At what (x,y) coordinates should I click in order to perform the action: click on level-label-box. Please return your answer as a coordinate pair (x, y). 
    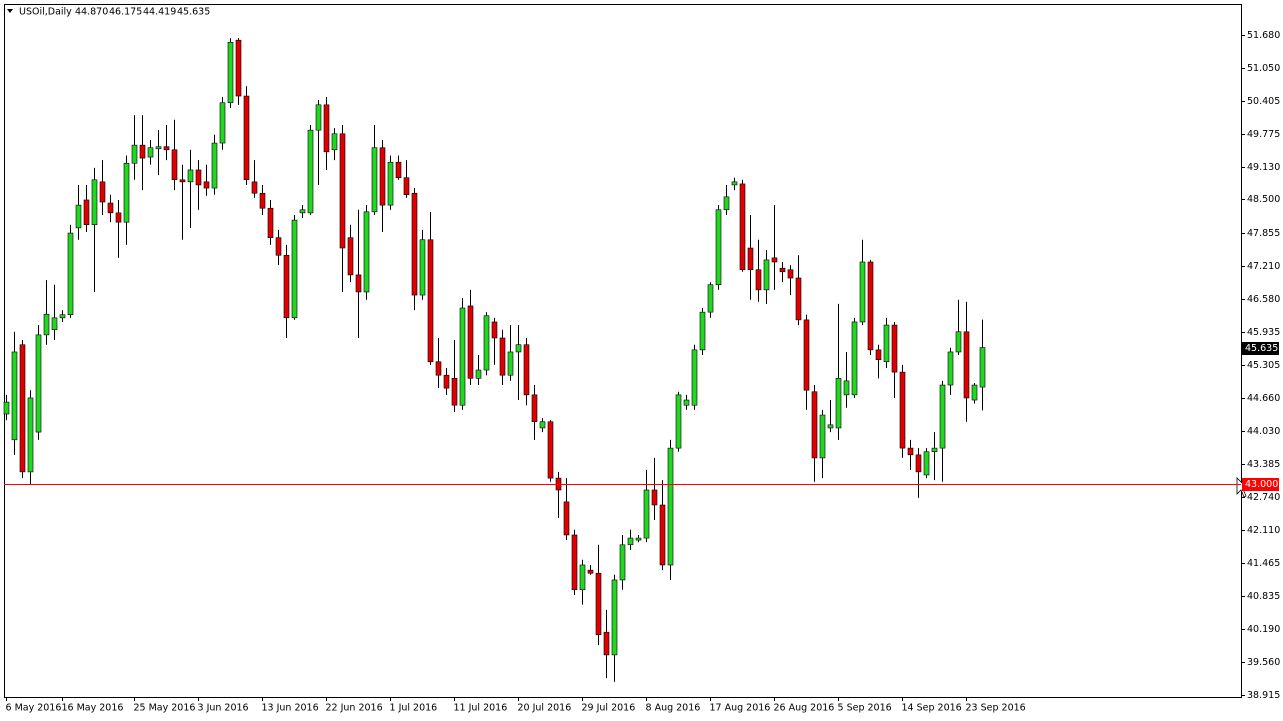
    Looking at the image, I should click on (1260, 484).